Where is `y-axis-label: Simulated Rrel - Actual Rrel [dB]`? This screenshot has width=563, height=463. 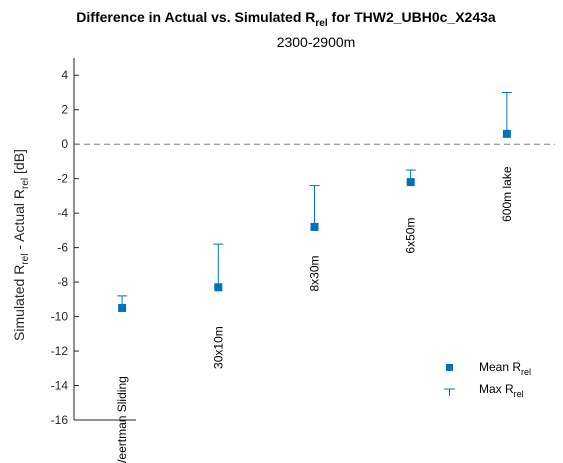
y-axis-label: Simulated Rrel - Actual Rrel [dB] is located at coordinates (21, 245).